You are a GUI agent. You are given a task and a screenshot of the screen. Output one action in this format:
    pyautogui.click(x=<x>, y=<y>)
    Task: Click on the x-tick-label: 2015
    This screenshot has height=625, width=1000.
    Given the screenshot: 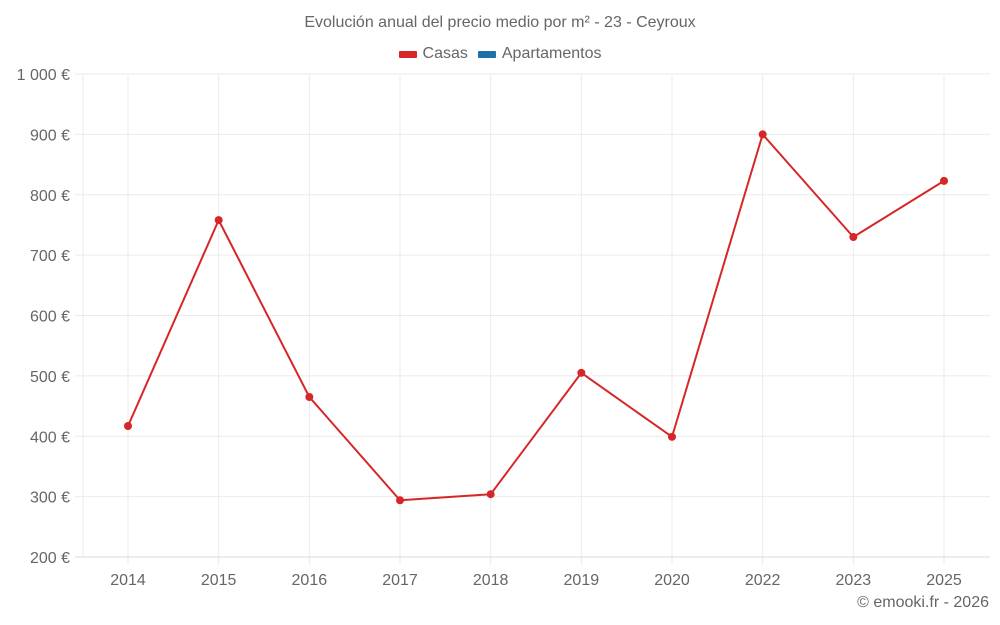 What is the action you would take?
    pyautogui.click(x=219, y=580)
    